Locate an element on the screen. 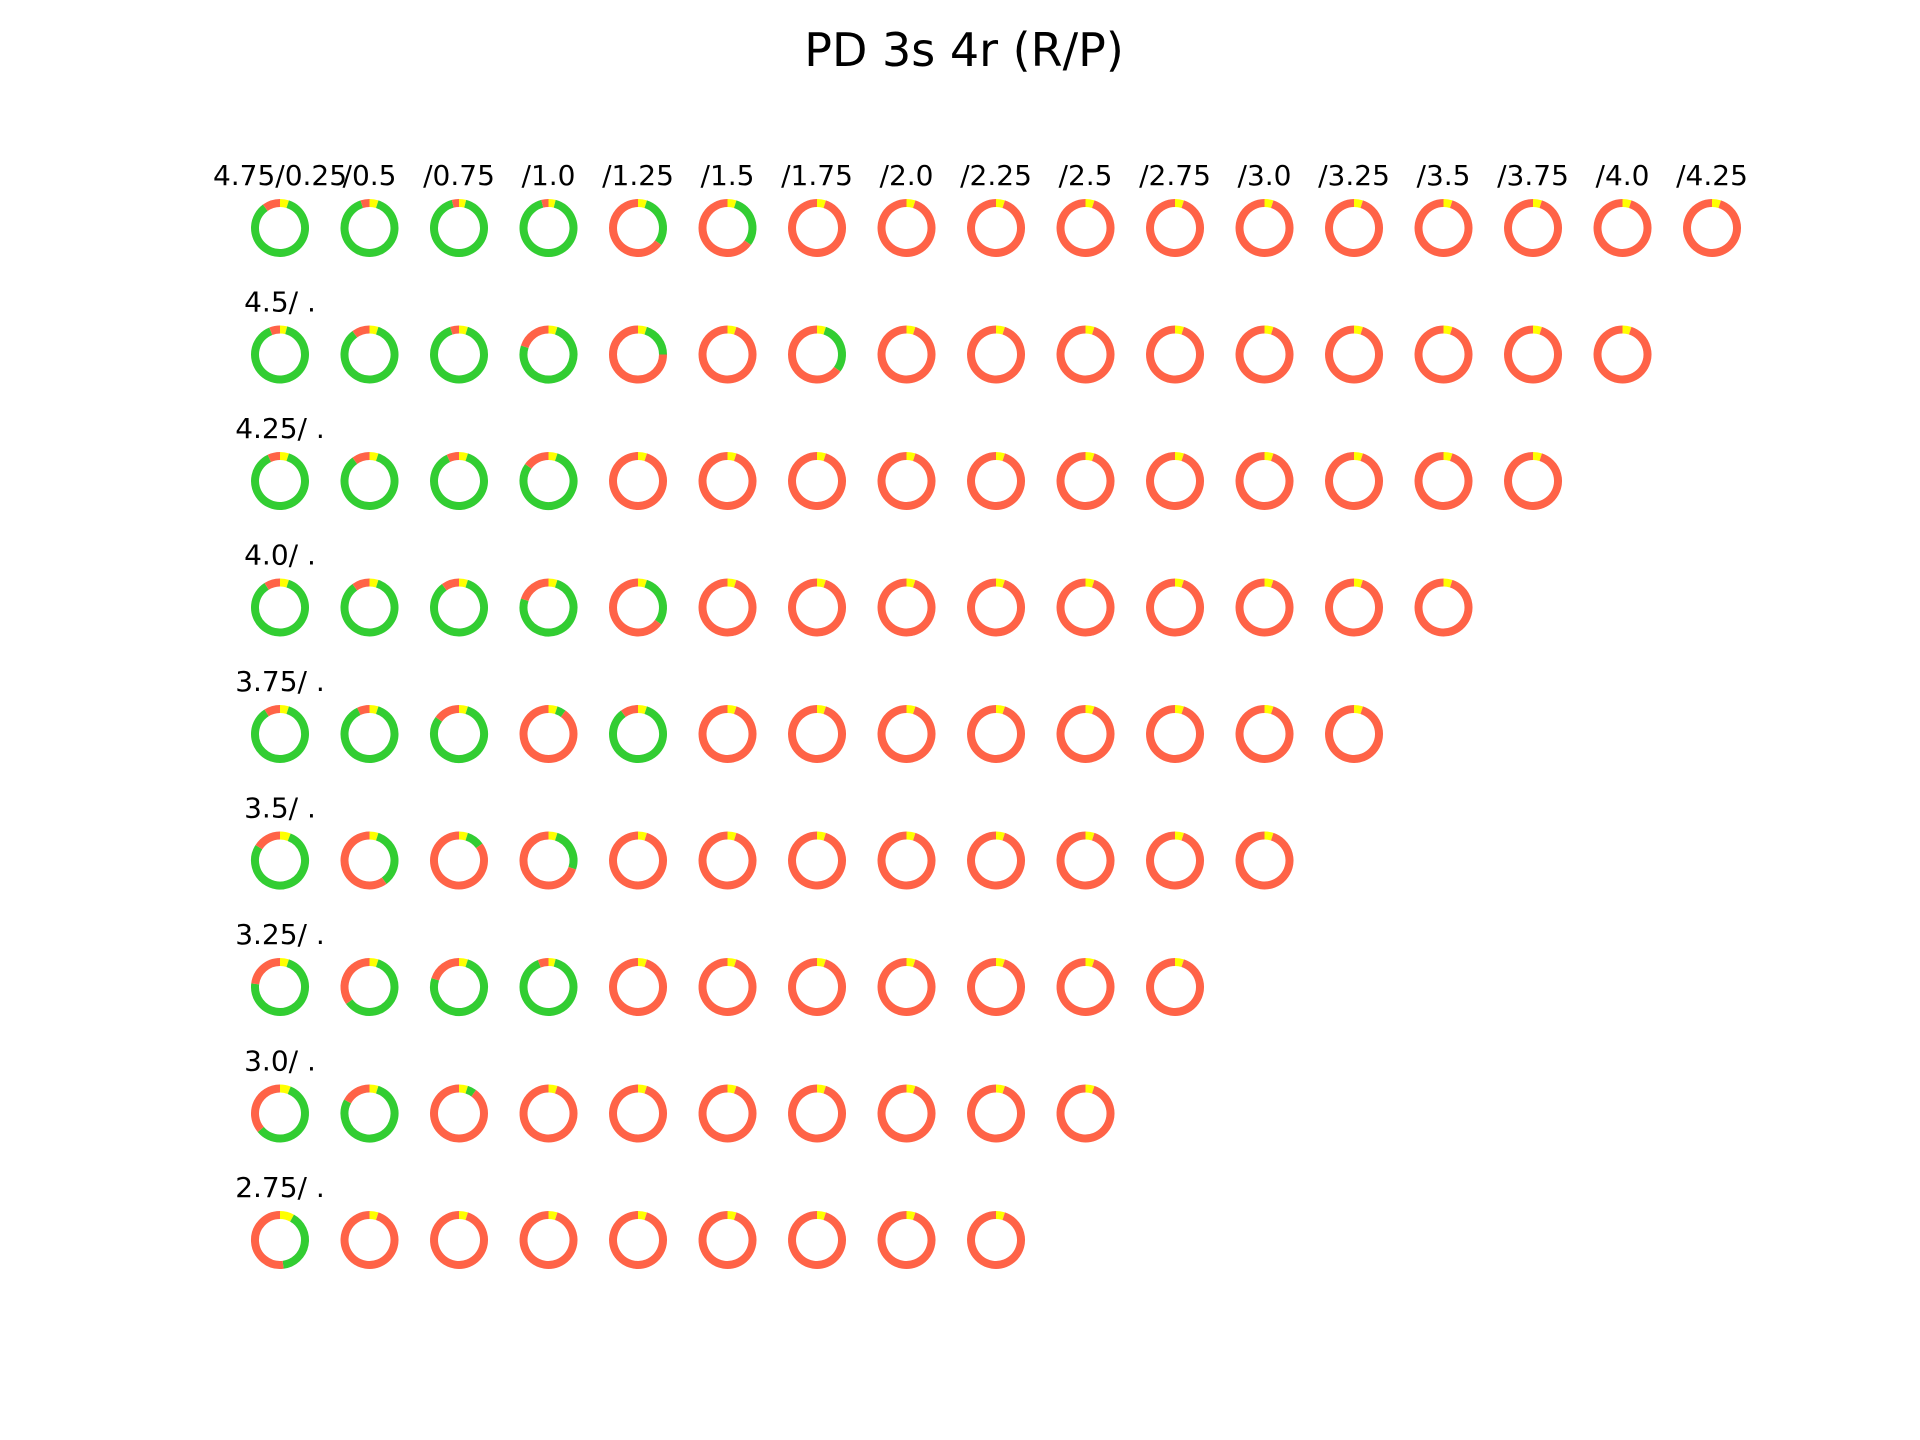 This screenshot has height=1440, width=1920. column-label: /2.0 is located at coordinates (907, 175).